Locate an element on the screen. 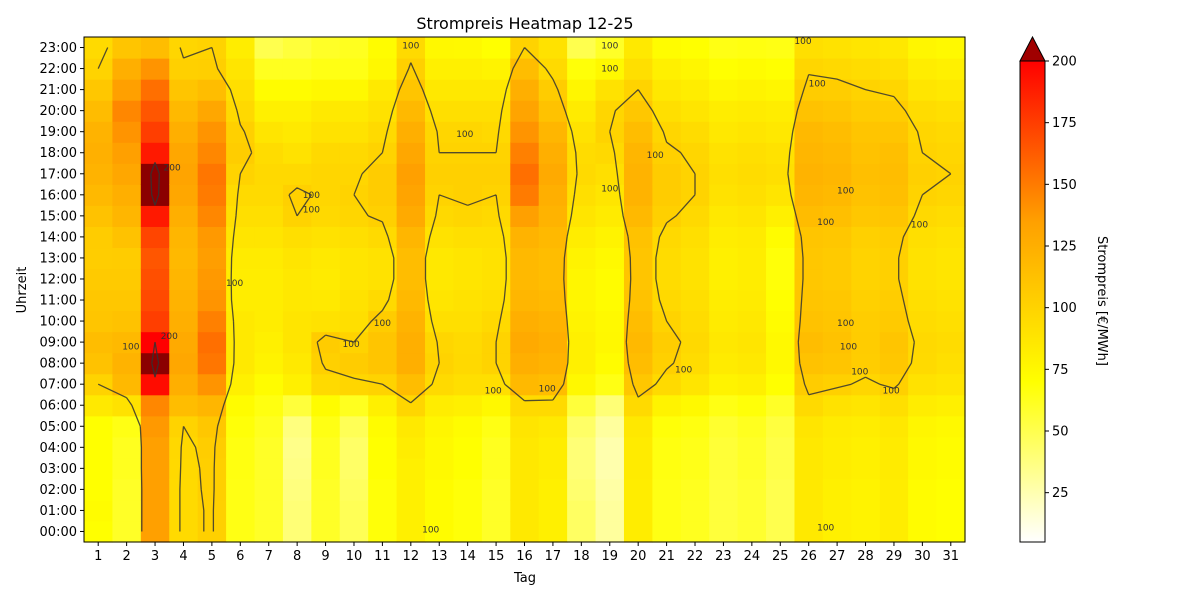  x-tick-label: 15 is located at coordinates (496, 556).